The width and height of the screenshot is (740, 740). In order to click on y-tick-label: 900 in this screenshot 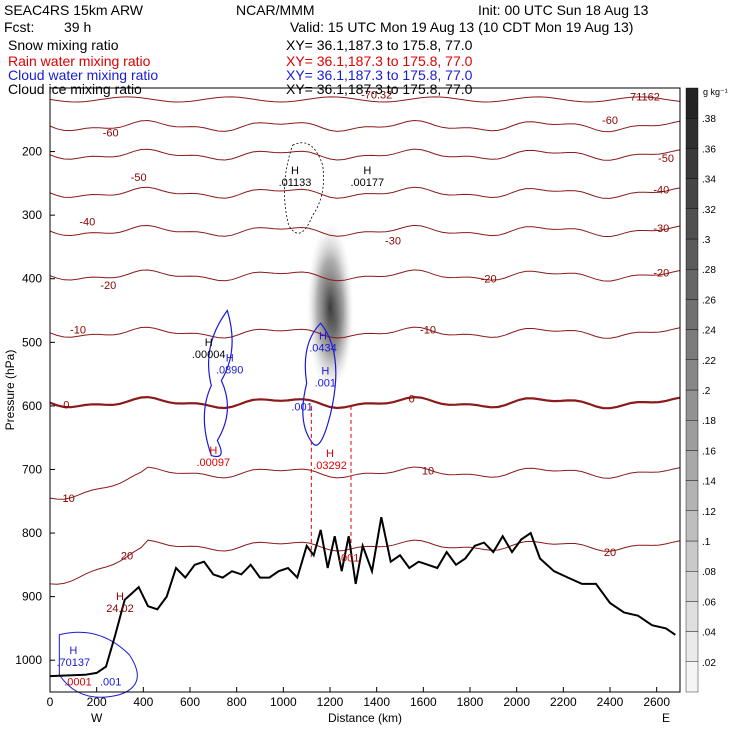, I will do `click(32, 597)`.